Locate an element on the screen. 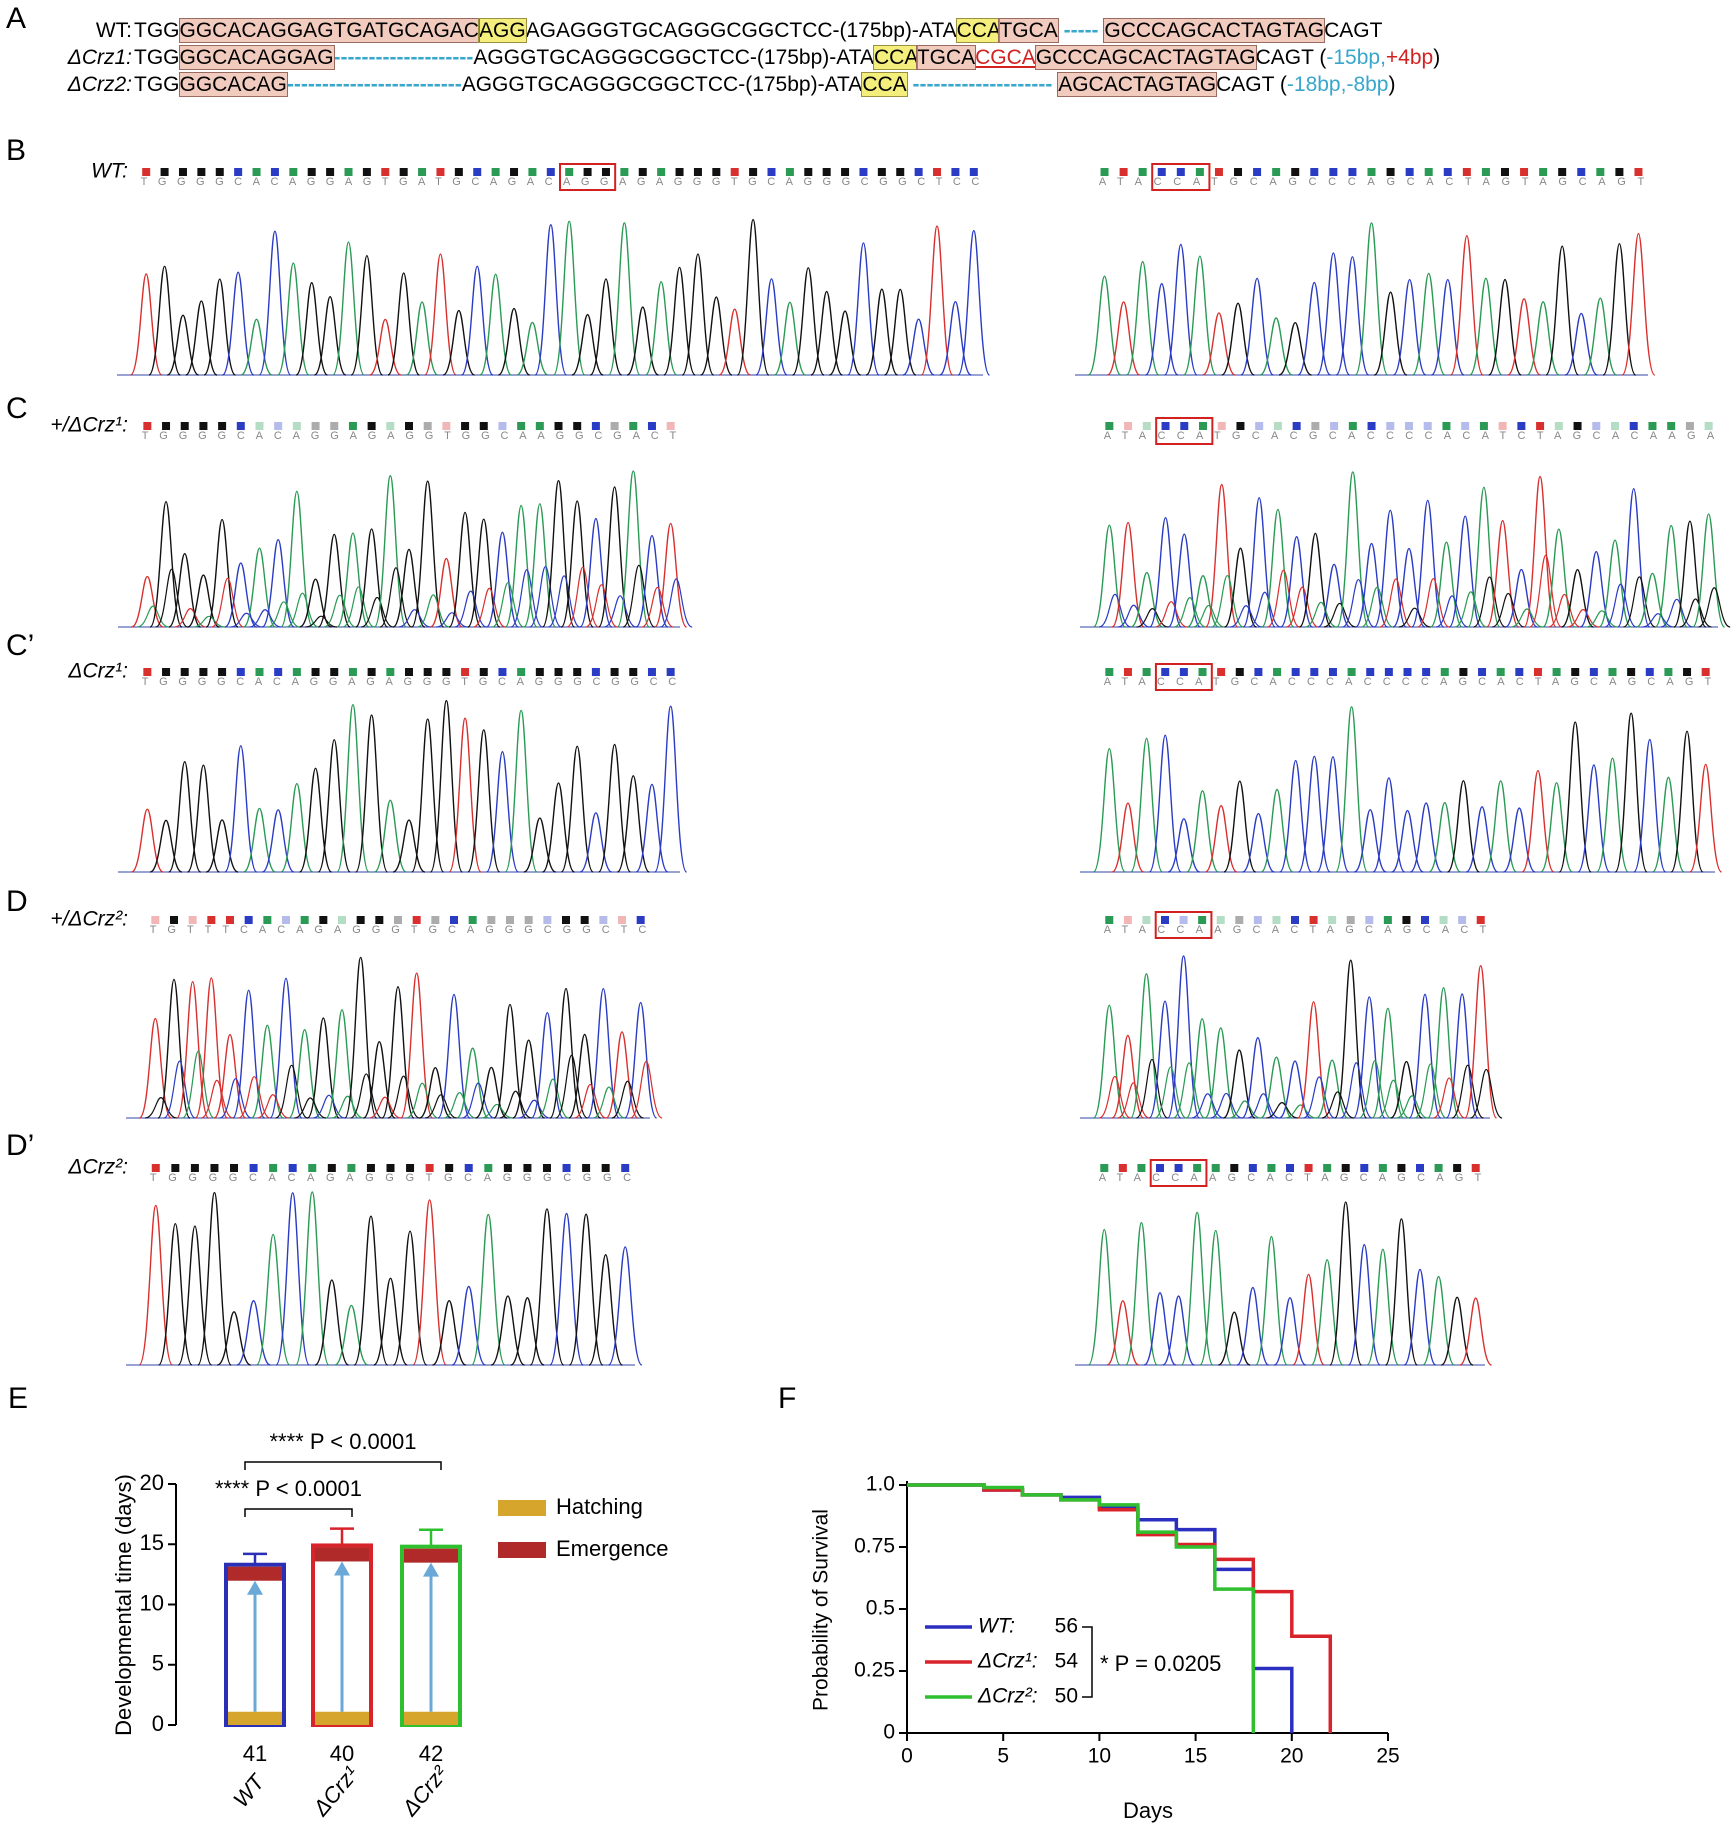 The height and width of the screenshot is (1843, 1734). sample-label: WT: is located at coordinates (109, 171).